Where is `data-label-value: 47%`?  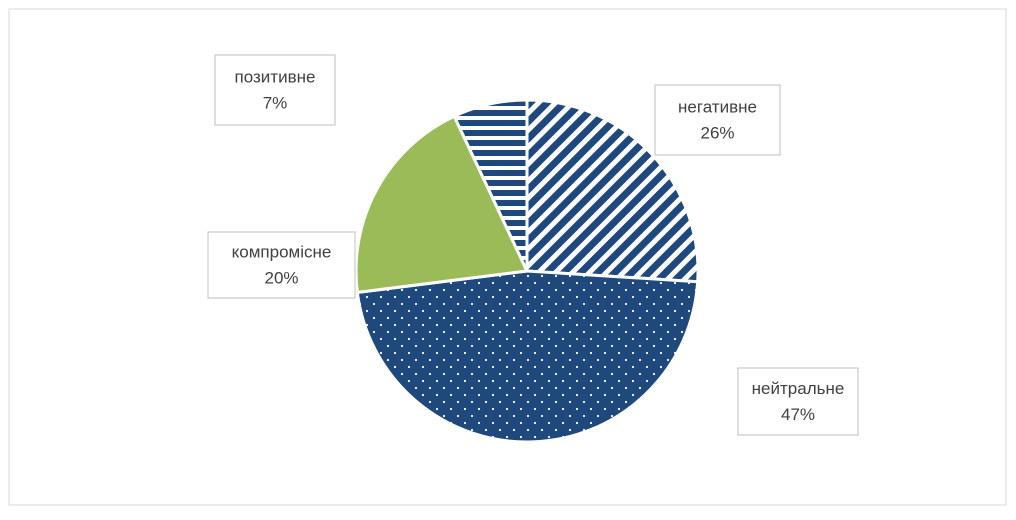 data-label-value: 47% is located at coordinates (798, 414).